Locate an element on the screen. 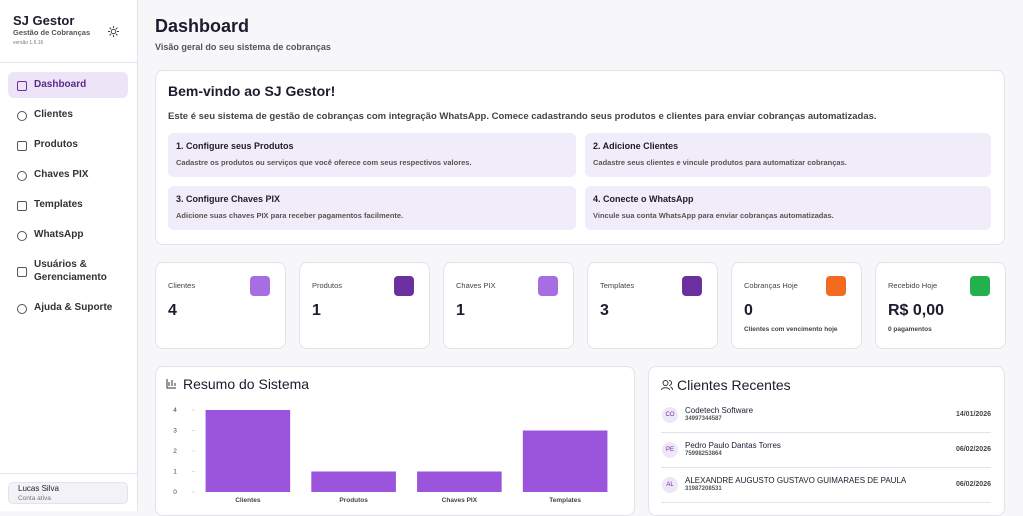 This screenshot has width=1023, height=516. nav-item: Chaves PIX is located at coordinates (61, 174).